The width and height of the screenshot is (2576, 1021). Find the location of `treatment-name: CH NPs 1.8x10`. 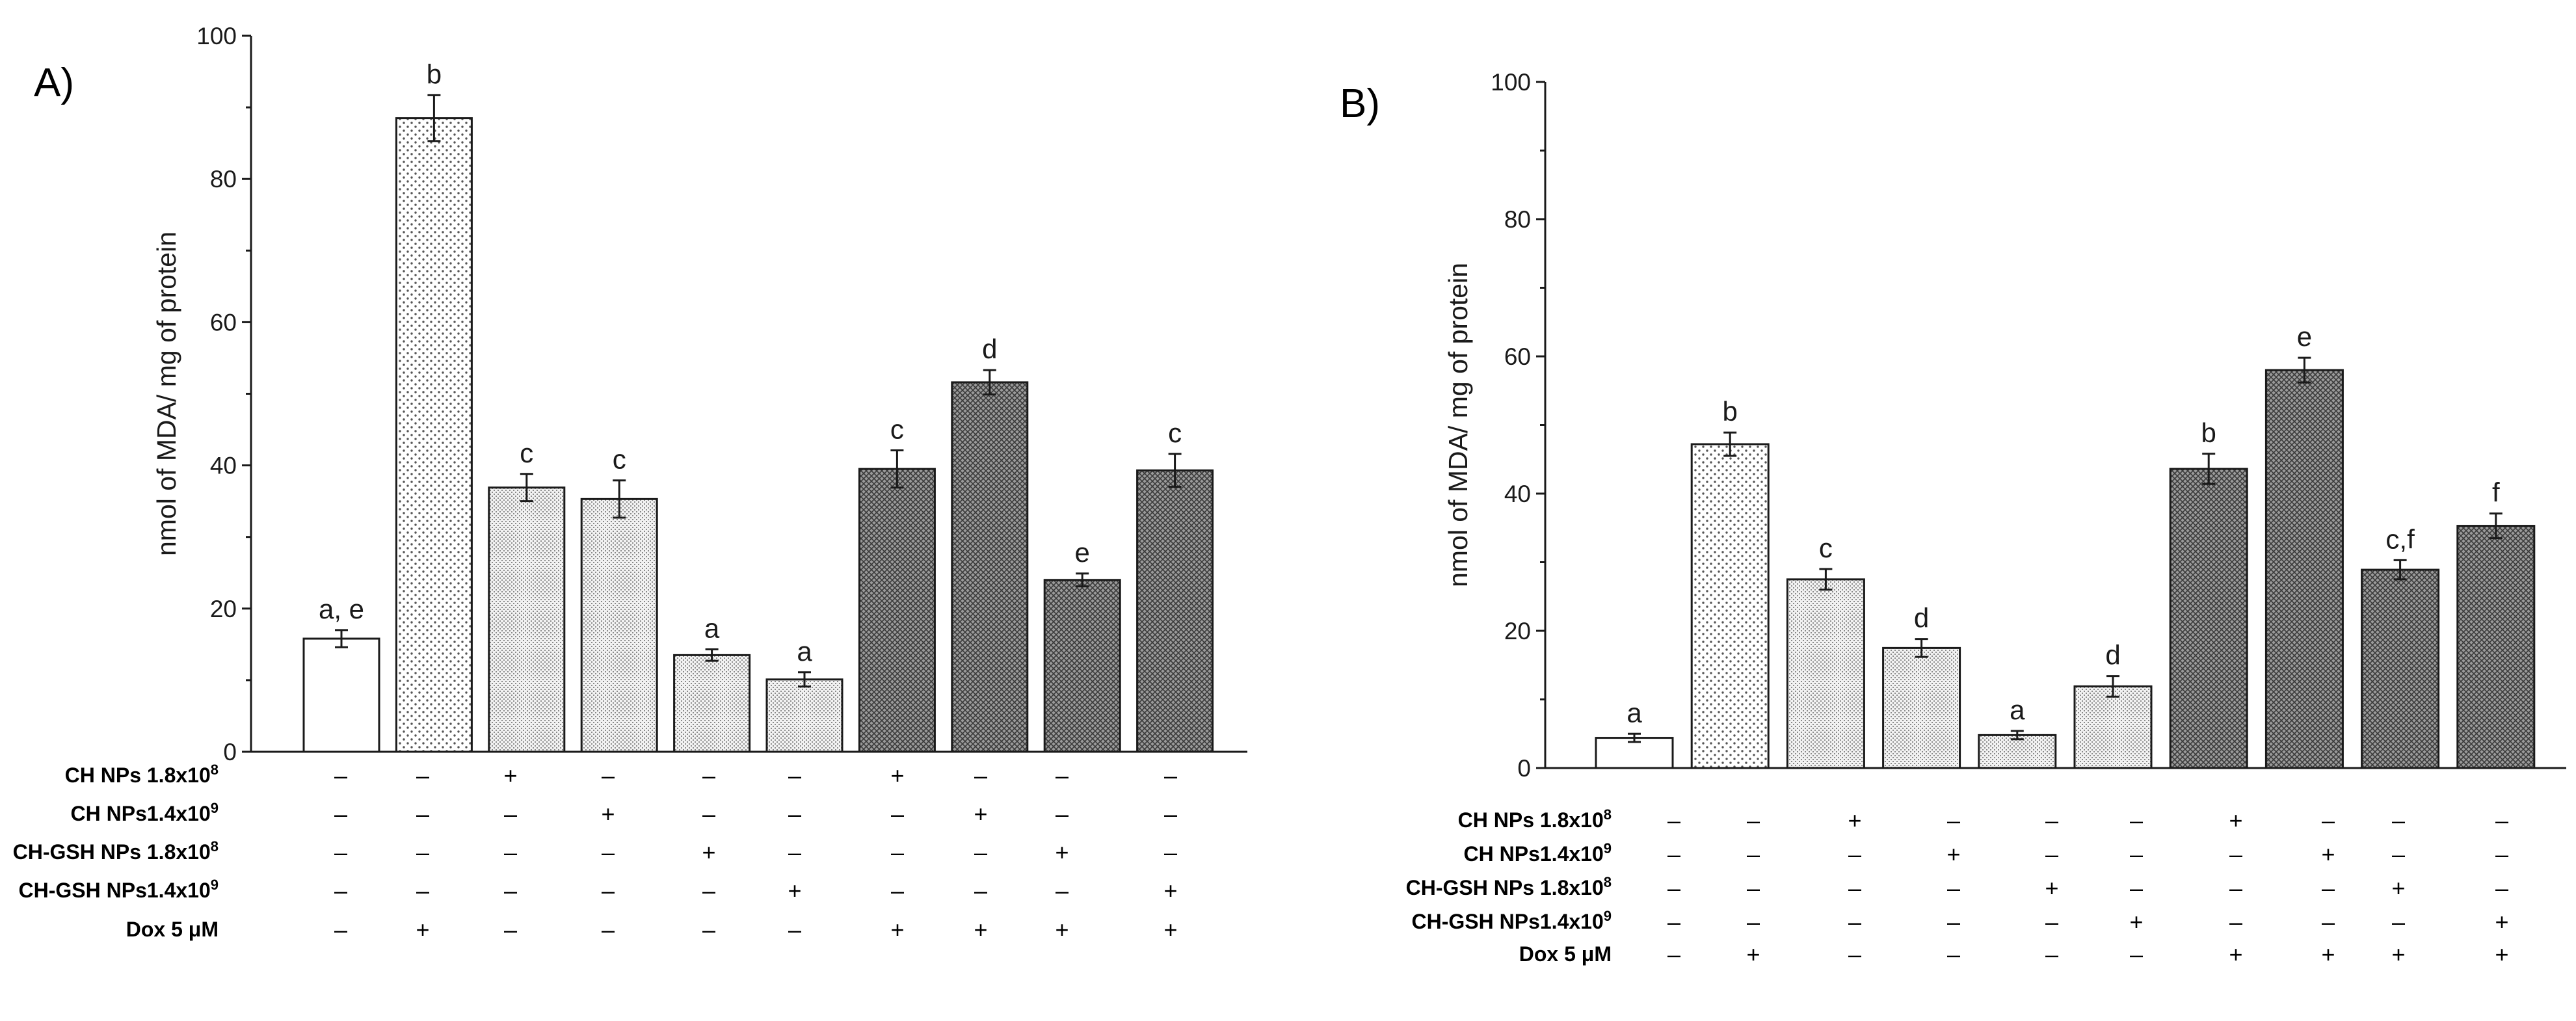

treatment-name: CH NPs 1.8x10 is located at coordinates (138, 775).